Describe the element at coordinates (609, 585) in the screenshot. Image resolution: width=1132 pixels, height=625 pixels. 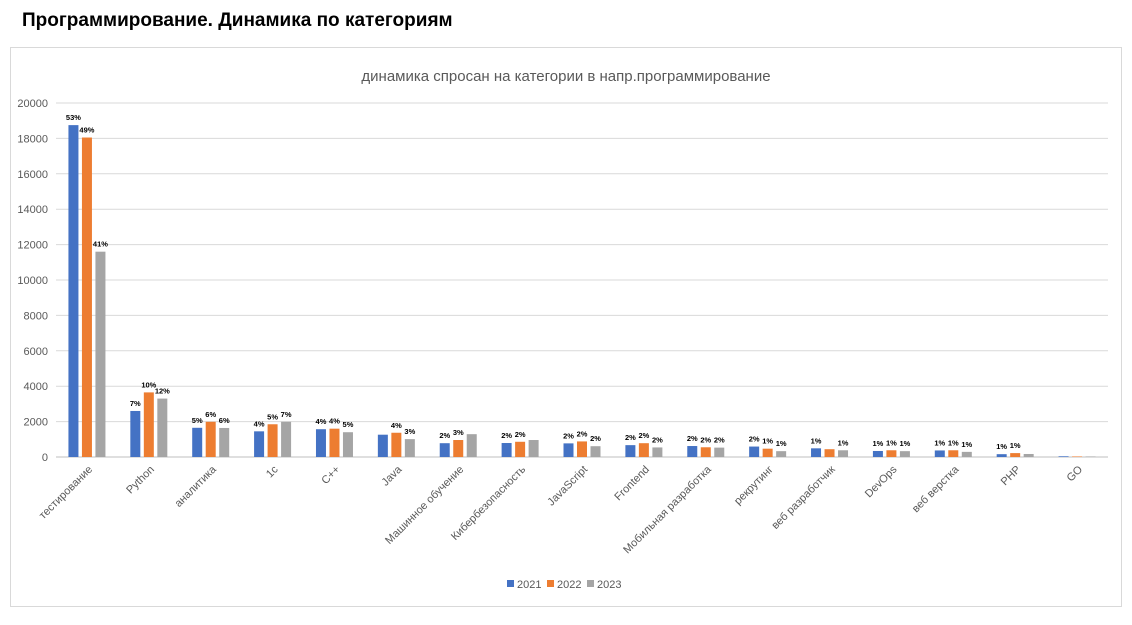
I see `legend-label: 2023` at that location.